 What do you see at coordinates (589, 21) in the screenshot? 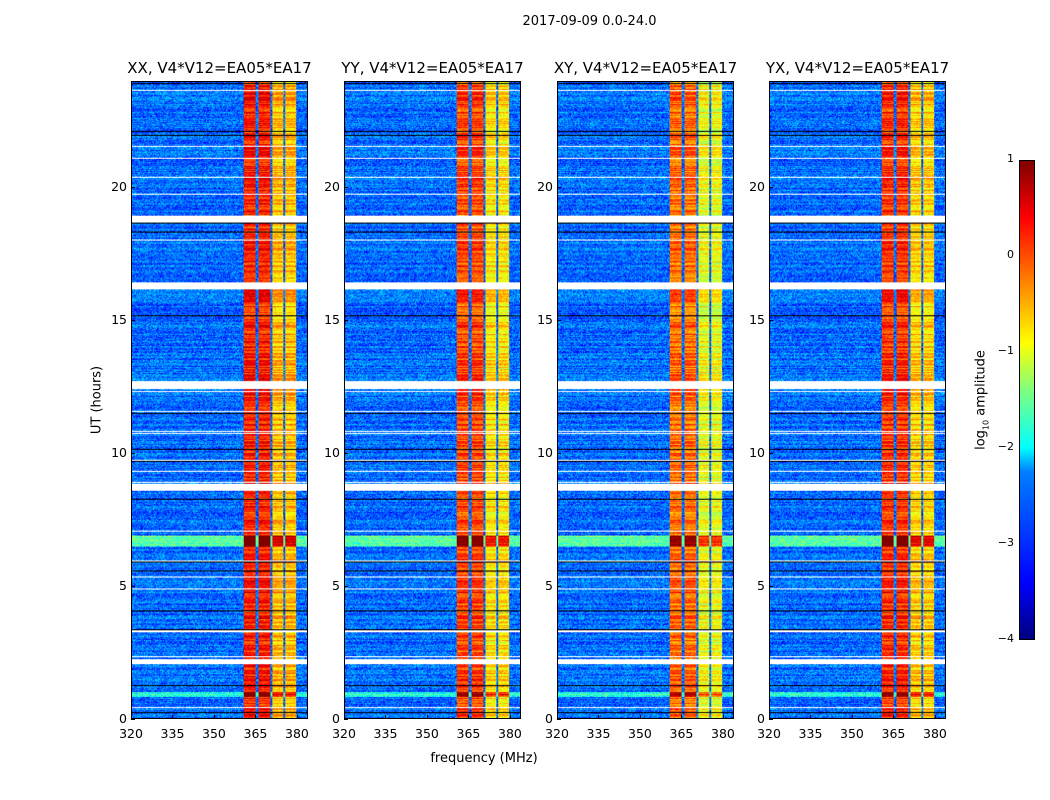
I see `figure-title: 2017-09-09 0.0-24.0` at bounding box center [589, 21].